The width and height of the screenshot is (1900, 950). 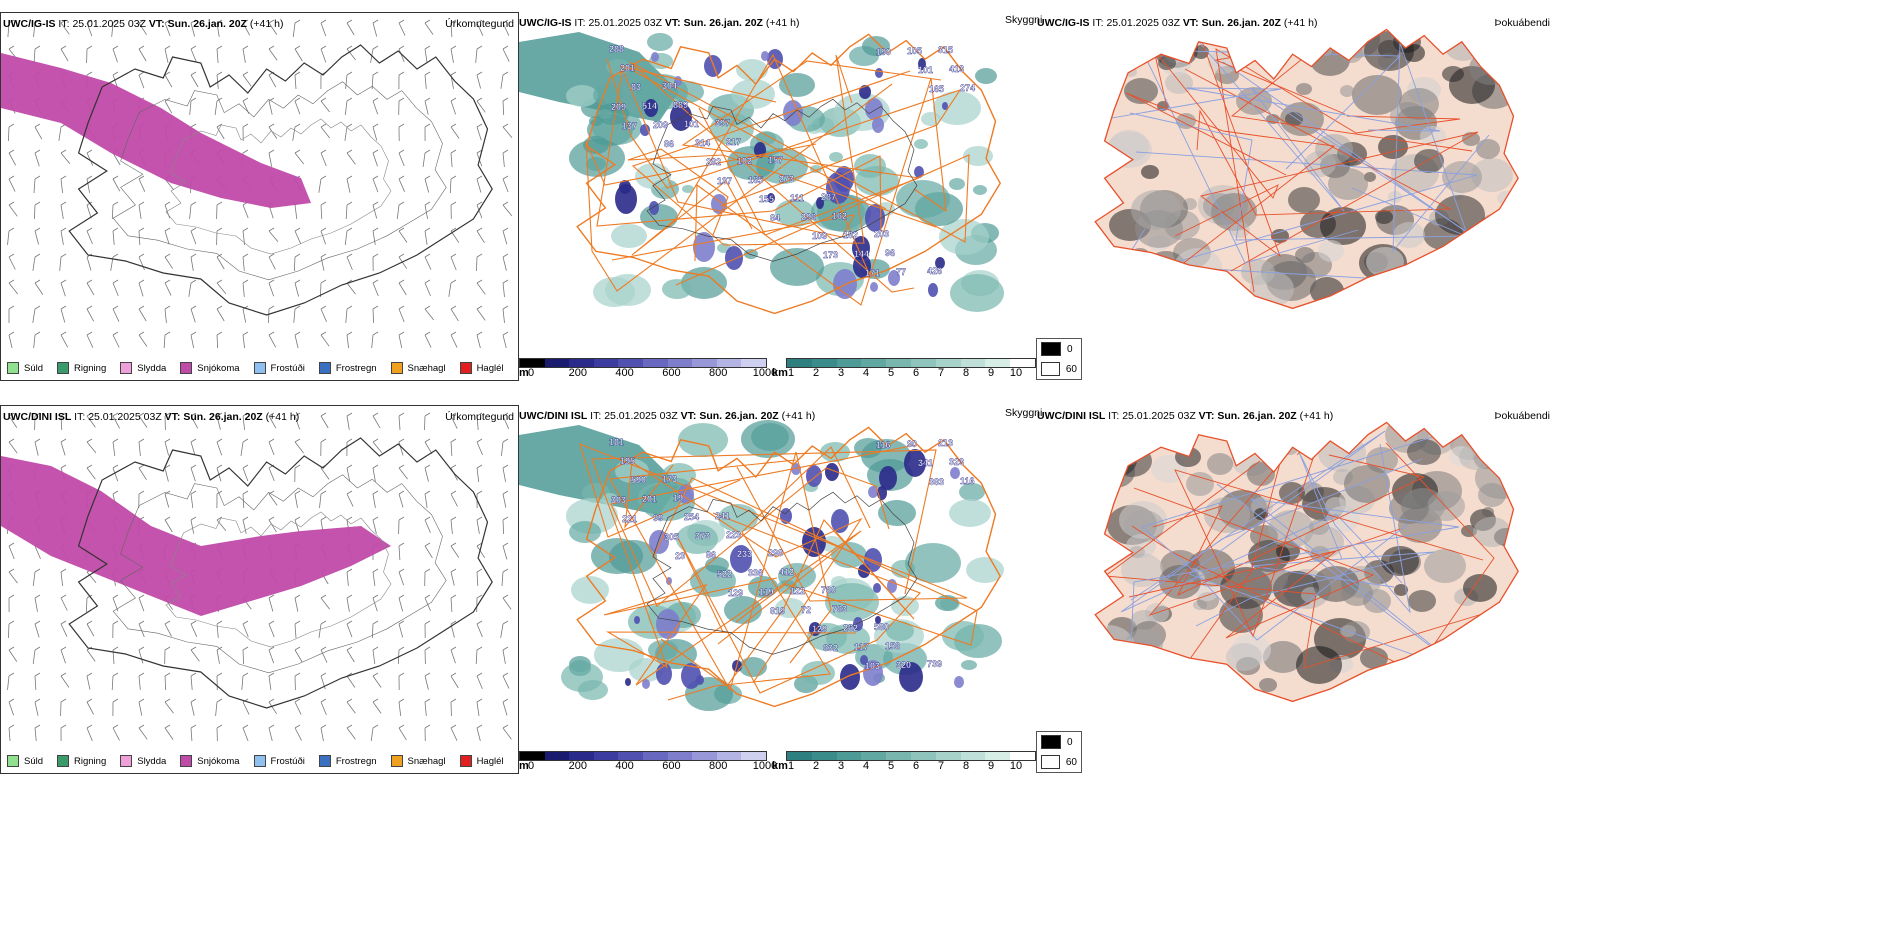 What do you see at coordinates (34, 368) in the screenshot?
I see `legend-label: Súld` at bounding box center [34, 368].